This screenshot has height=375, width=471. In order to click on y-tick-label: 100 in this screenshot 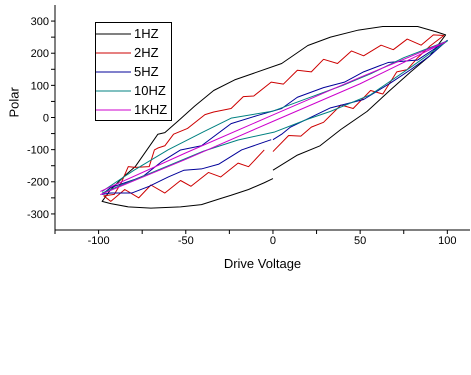, I will do `click(39, 86)`.